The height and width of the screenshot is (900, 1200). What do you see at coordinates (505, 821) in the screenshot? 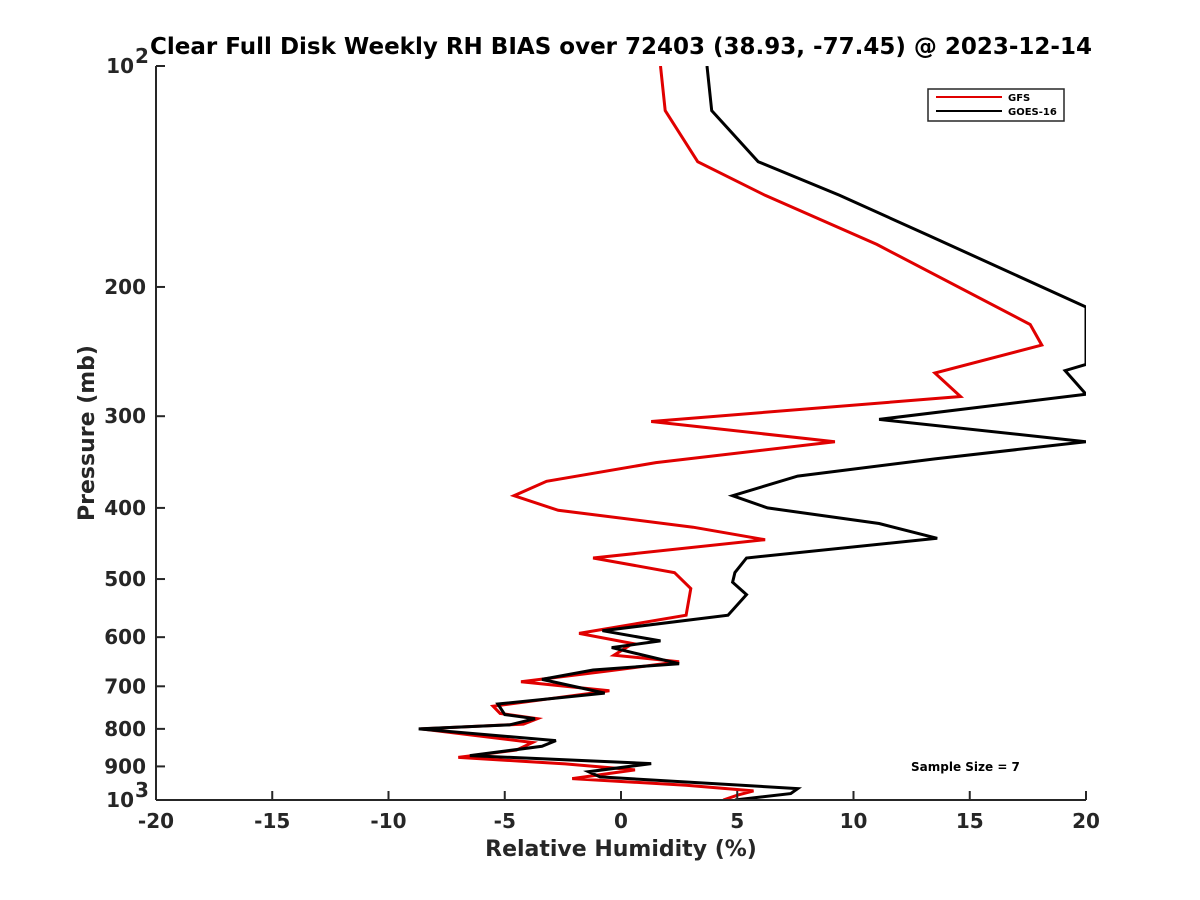
I see `x-tick-label: -5` at bounding box center [505, 821].